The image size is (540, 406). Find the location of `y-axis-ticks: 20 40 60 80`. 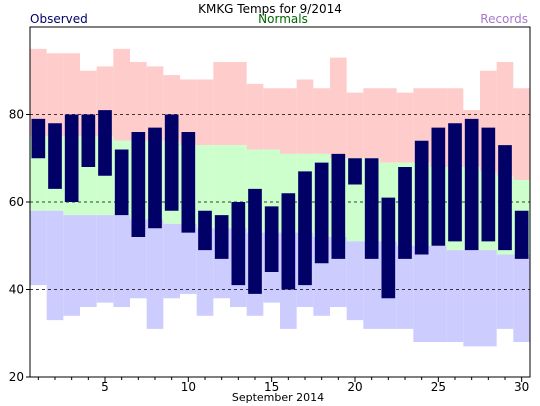

y-axis-ticks: 20 40 60 80 is located at coordinates (19, 246).